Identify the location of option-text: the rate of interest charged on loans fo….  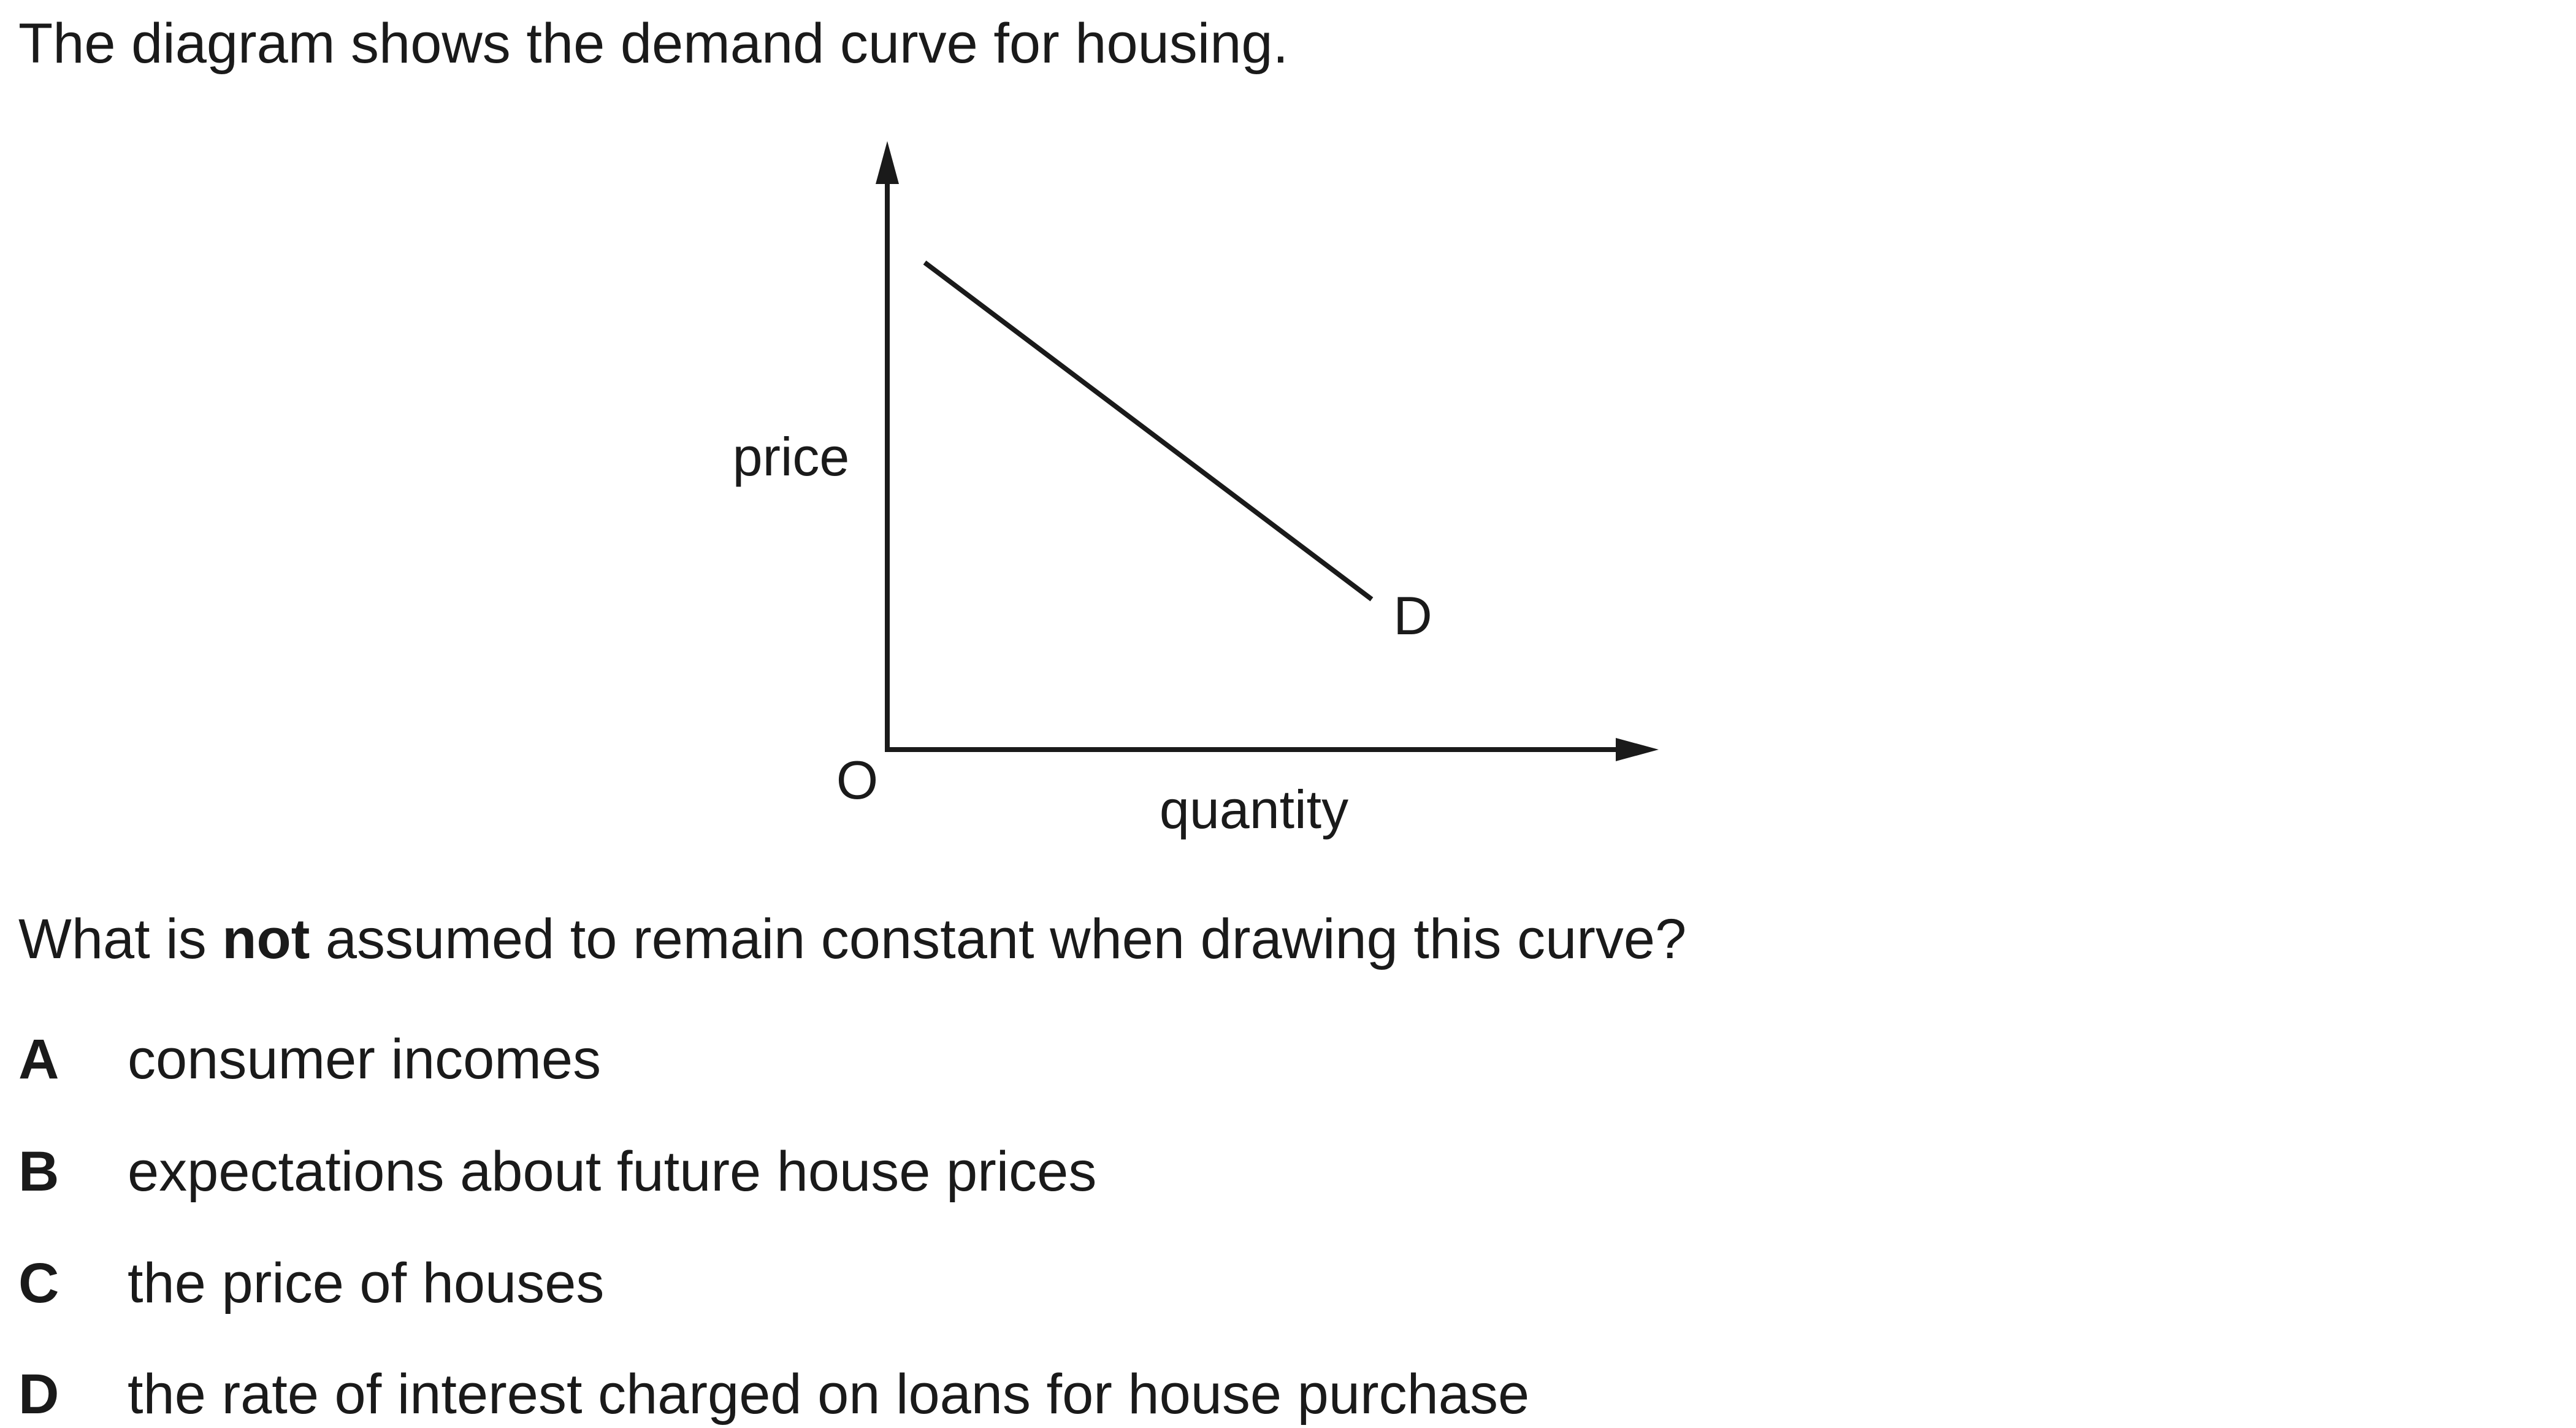
(829, 1394).